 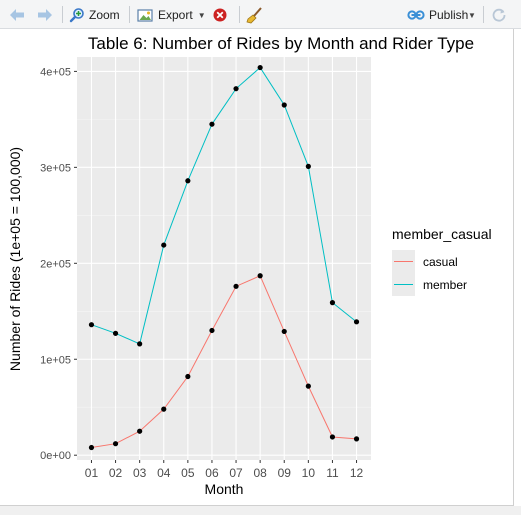 I want to click on export-button: Export ▼, so click(x=171, y=15).